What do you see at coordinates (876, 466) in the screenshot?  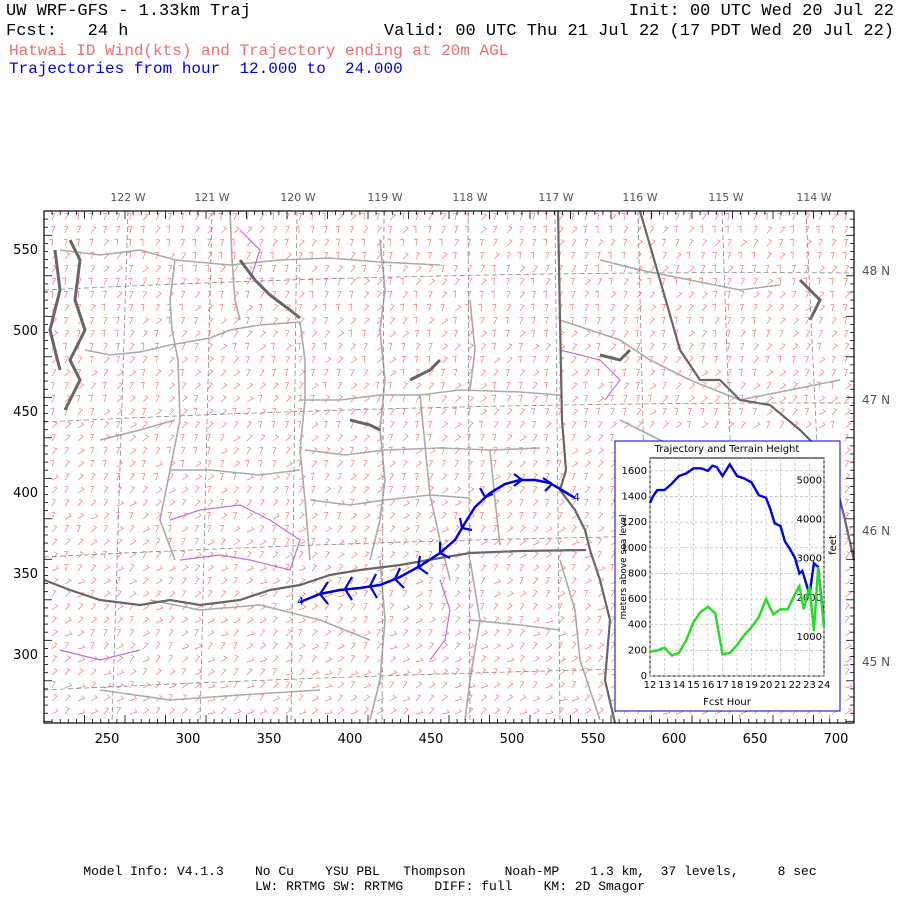 I see `latitude-labels: 48 N 47 N 46 N 45 N` at bounding box center [876, 466].